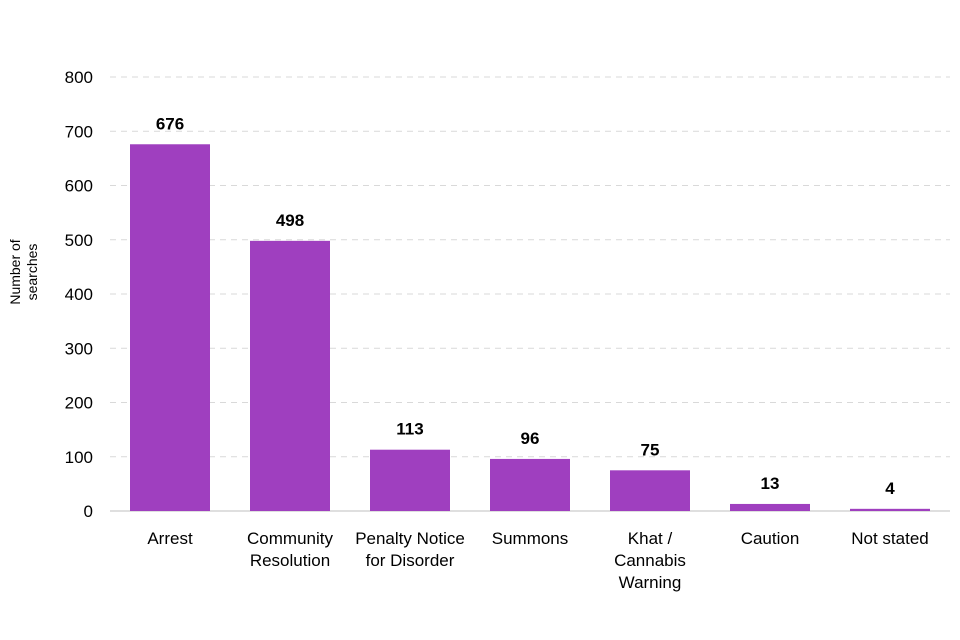 The height and width of the screenshot is (640, 960). Describe the element at coordinates (290, 549) in the screenshot. I see `x-category-label: Community Resolution` at that location.